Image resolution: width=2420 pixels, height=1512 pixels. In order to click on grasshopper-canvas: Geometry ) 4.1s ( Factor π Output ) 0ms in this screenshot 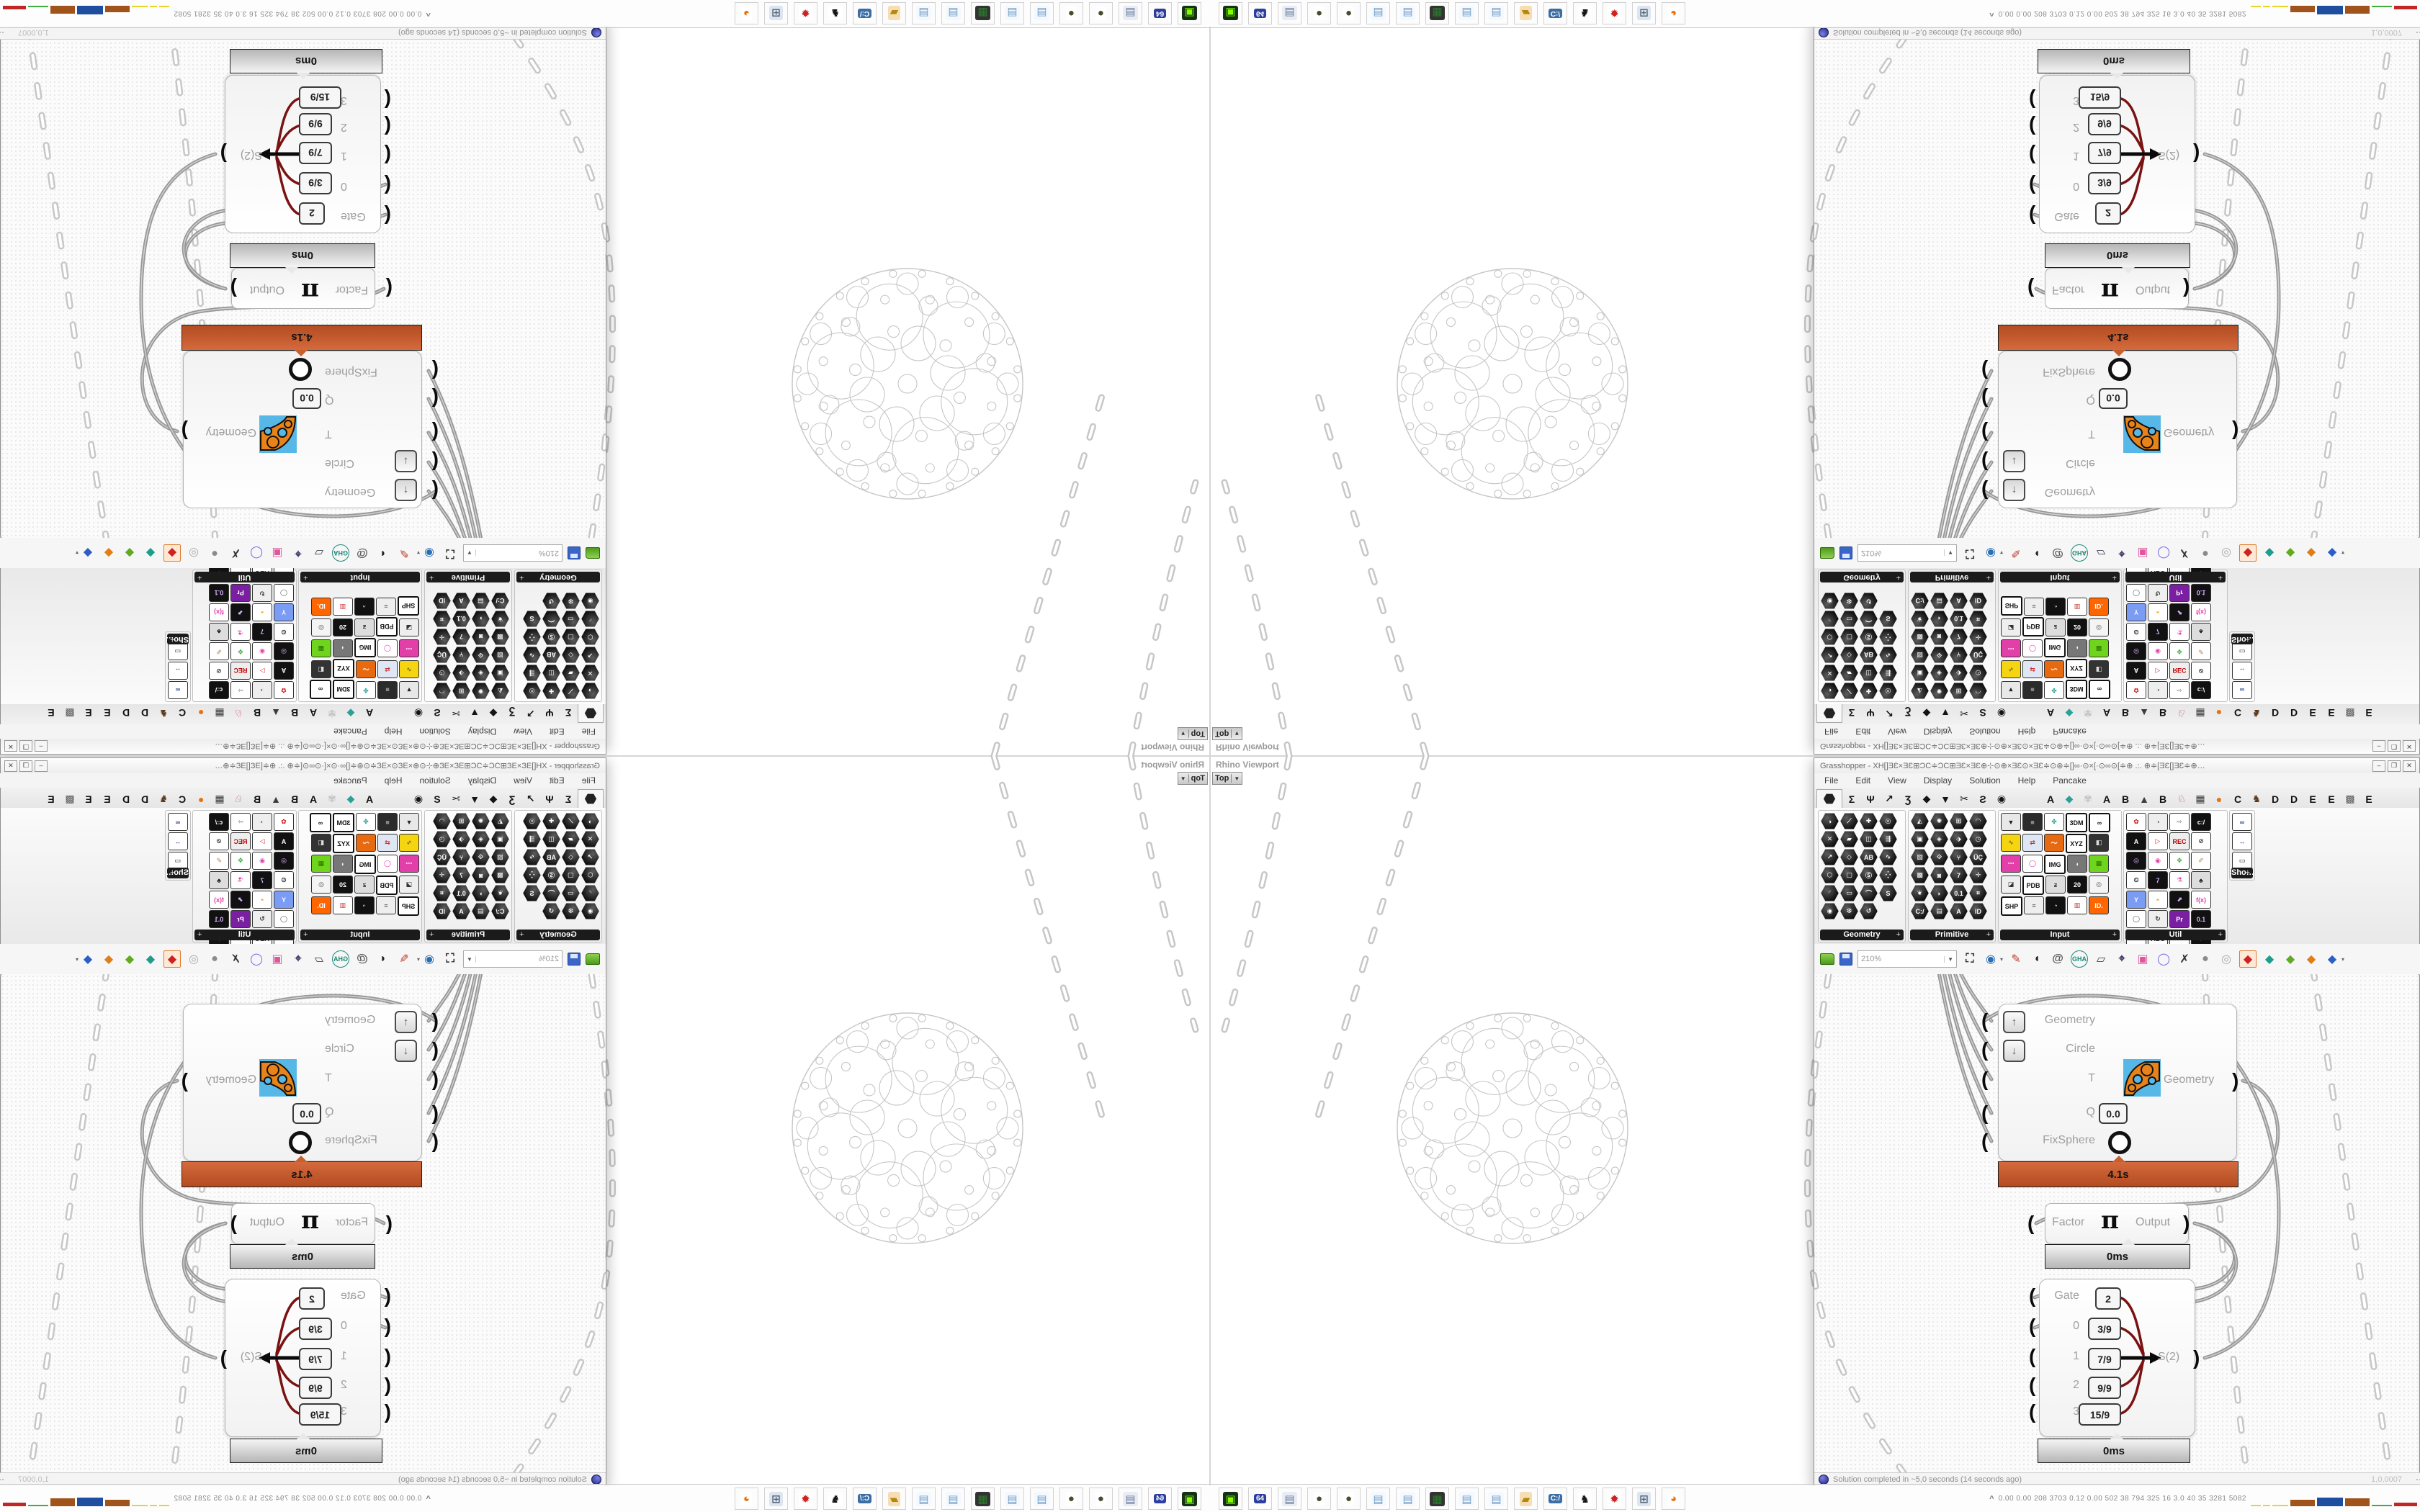, I will do `click(2116, 1223)`.